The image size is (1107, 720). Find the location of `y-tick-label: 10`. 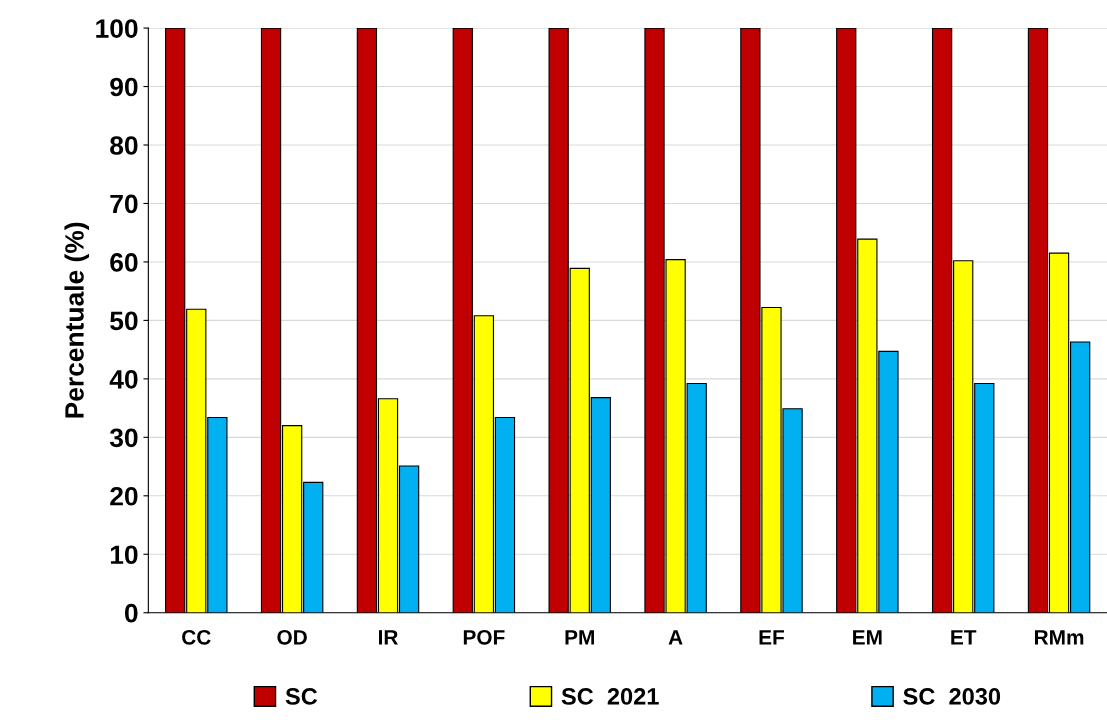

y-tick-label: 10 is located at coordinates (124, 555).